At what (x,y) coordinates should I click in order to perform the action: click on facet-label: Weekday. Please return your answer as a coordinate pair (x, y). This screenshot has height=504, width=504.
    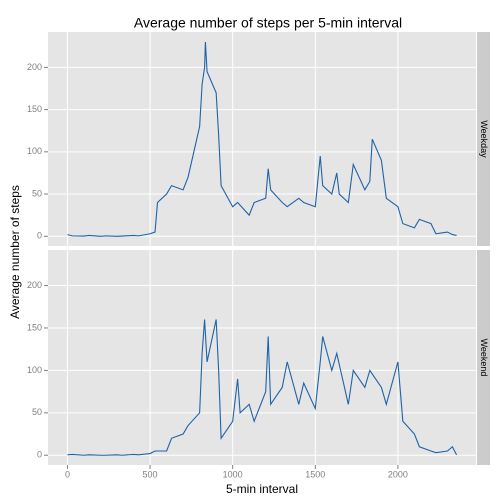
    Looking at the image, I should click on (484, 139).